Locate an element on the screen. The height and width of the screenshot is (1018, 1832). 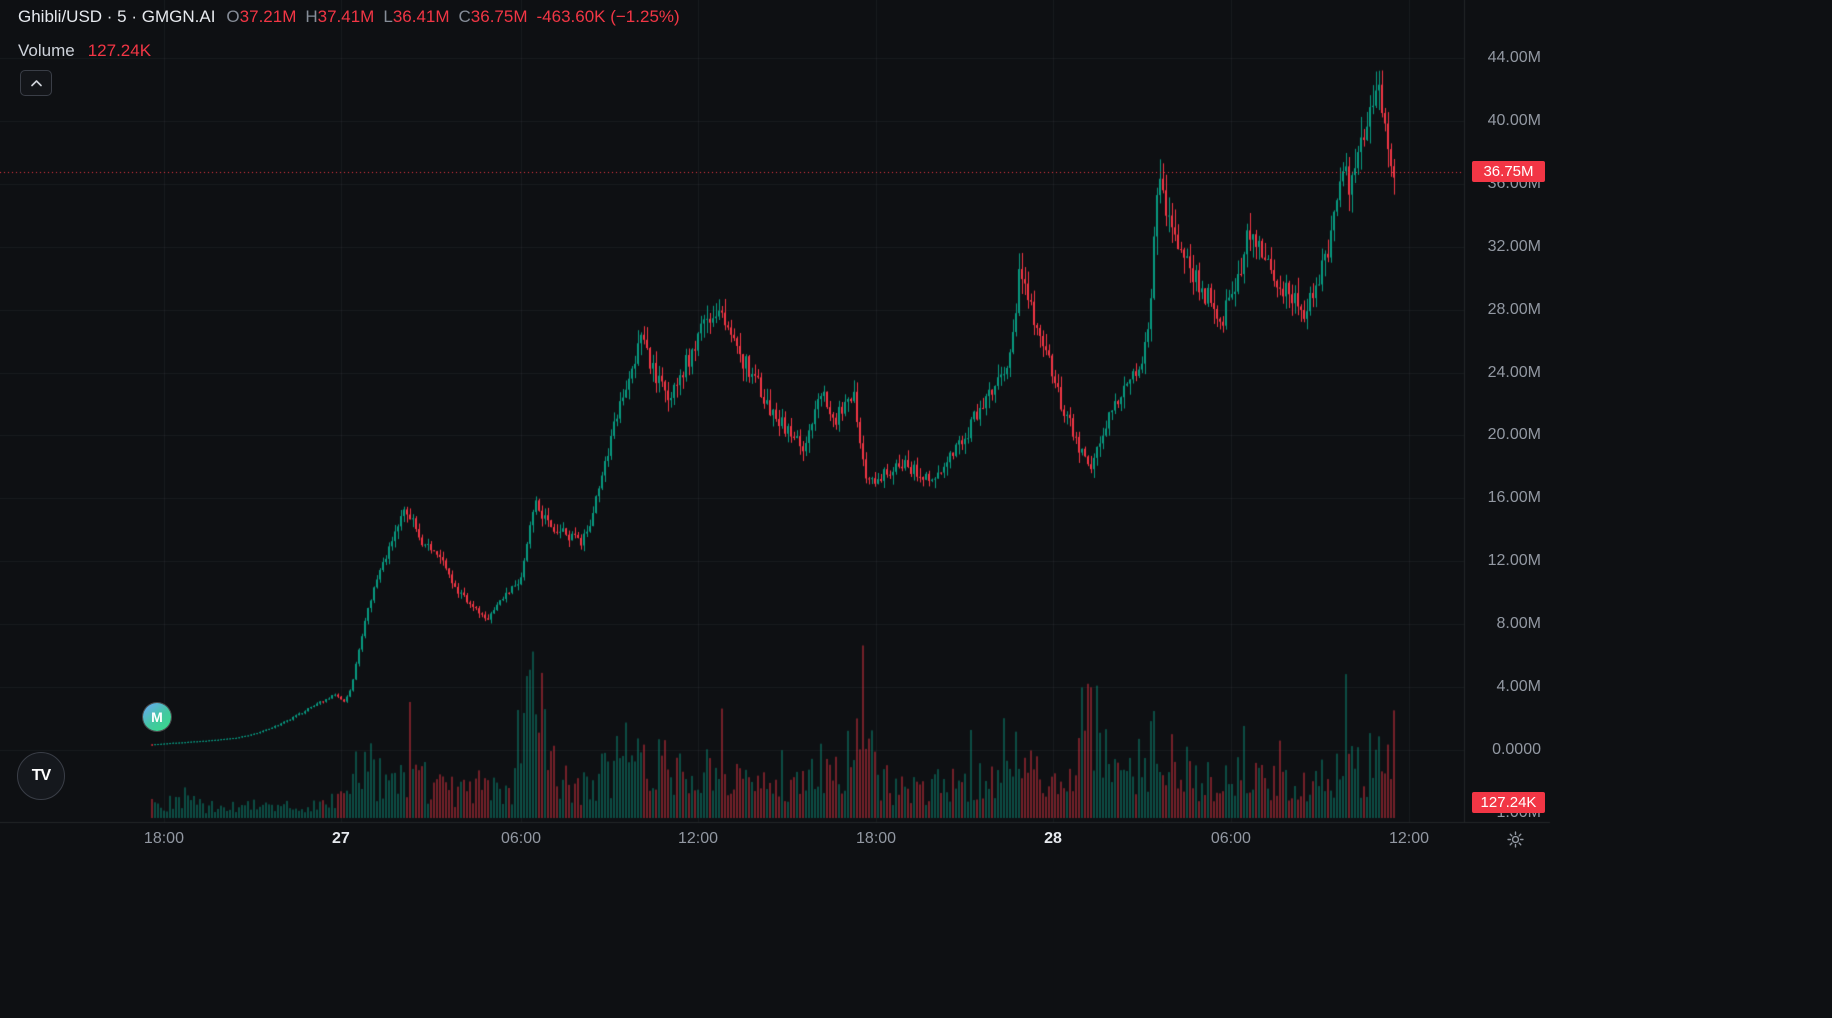
volume-value: 127.24K is located at coordinates (119, 50).